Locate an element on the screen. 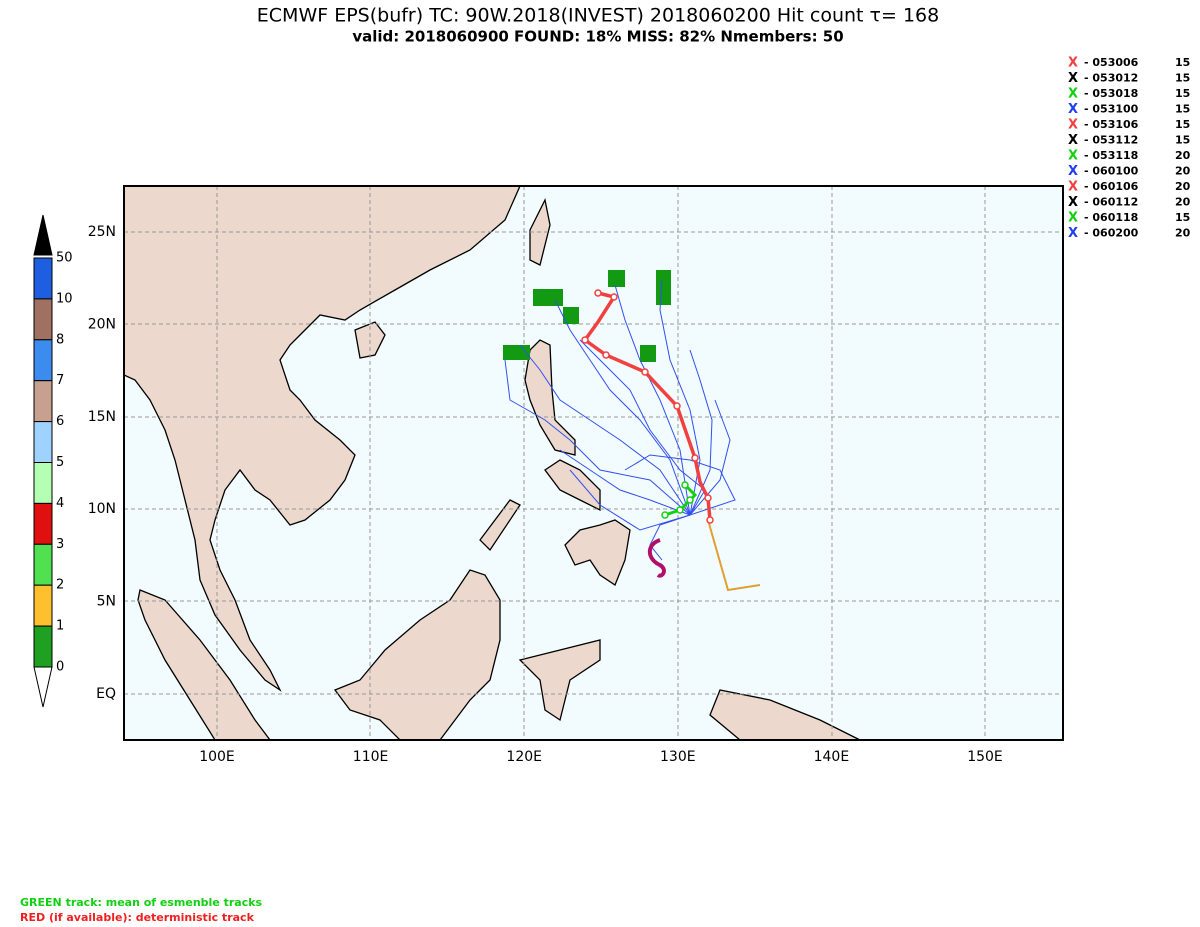  colorbar-label: 10 is located at coordinates (64, 298).